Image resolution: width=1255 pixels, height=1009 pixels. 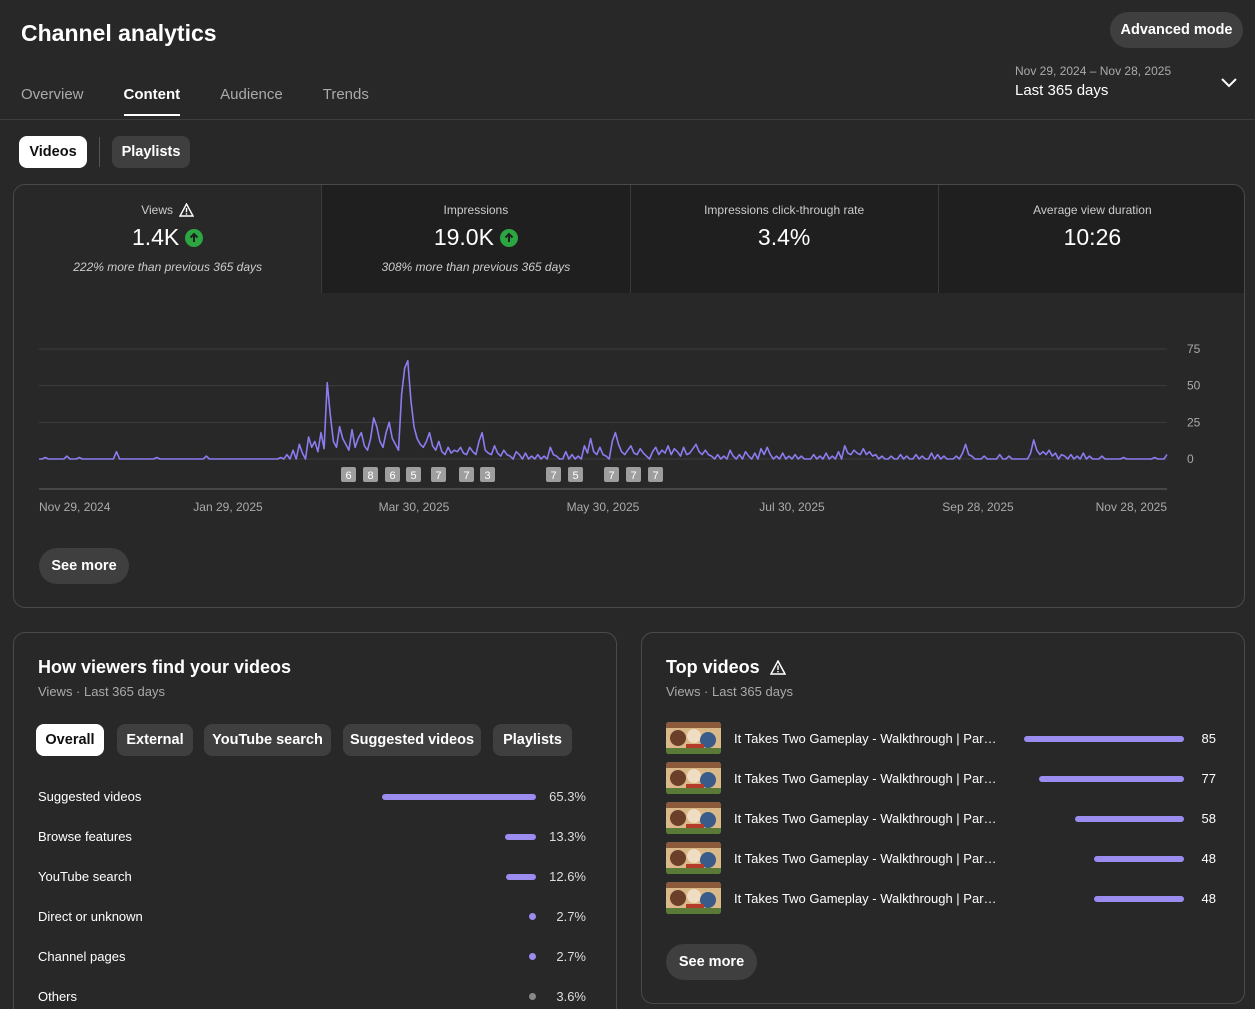 What do you see at coordinates (1194, 386) in the screenshot?
I see `y-tick-label: 50` at bounding box center [1194, 386].